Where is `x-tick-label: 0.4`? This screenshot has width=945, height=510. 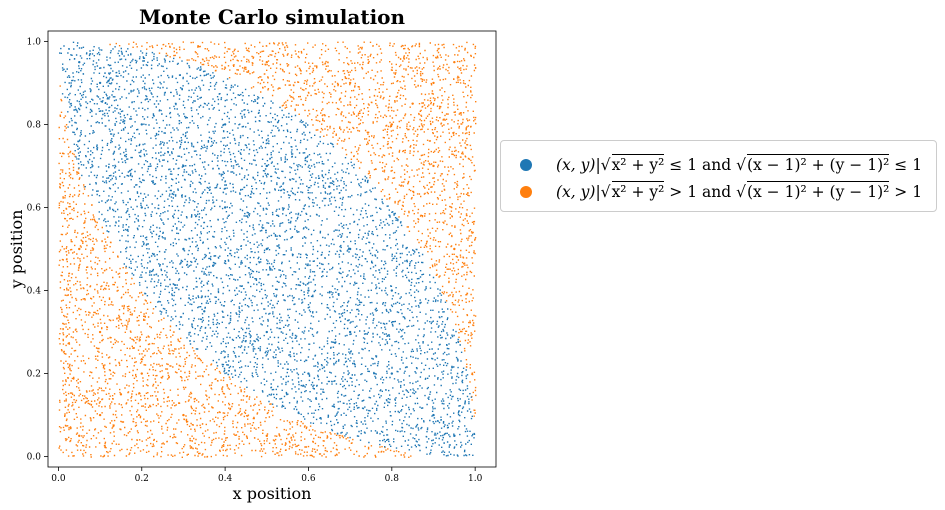 x-tick-label: 0.4 is located at coordinates (225, 479).